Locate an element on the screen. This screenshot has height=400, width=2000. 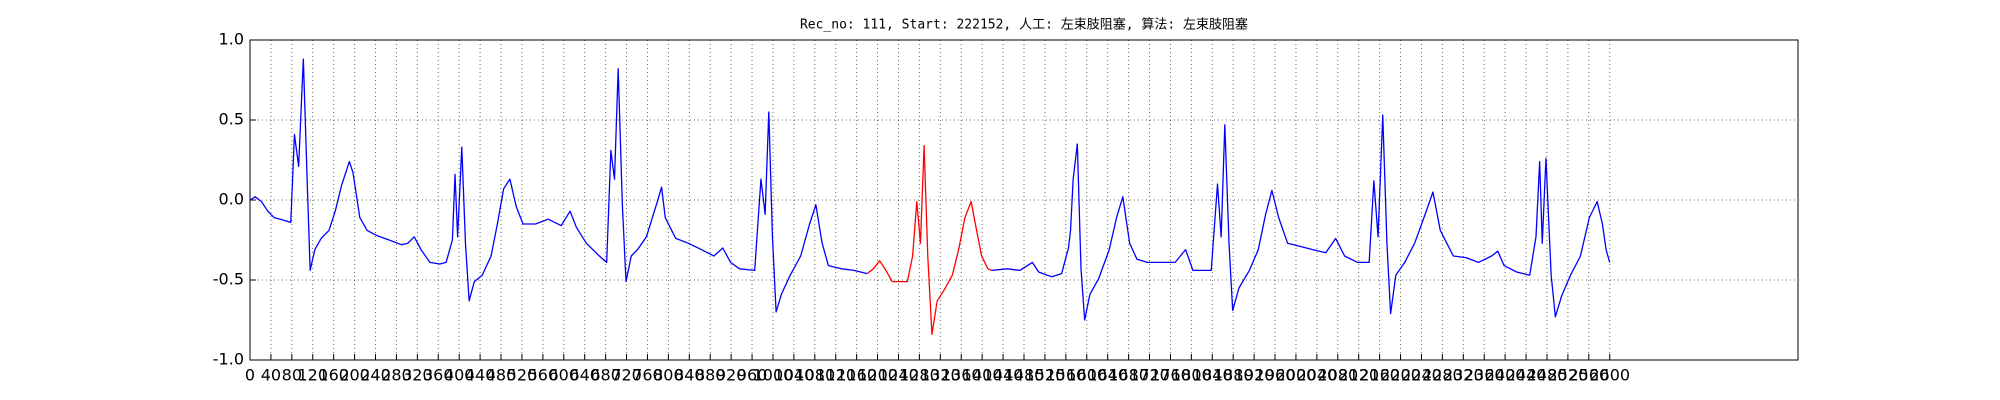
x-tick-label: 120 is located at coordinates (312, 375).